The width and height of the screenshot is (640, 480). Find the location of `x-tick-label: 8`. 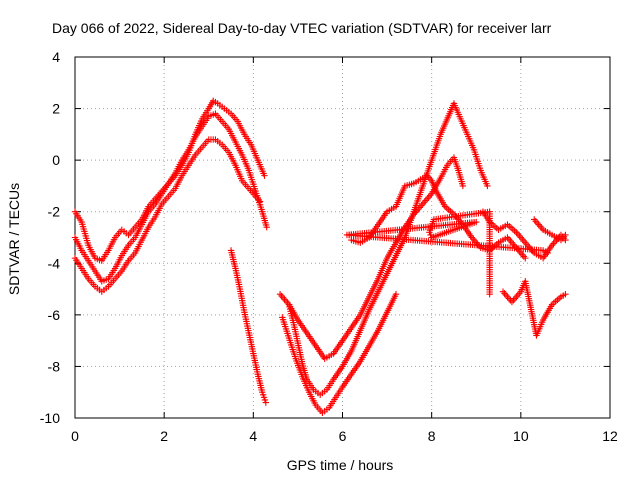

x-tick-label: 8 is located at coordinates (432, 436).